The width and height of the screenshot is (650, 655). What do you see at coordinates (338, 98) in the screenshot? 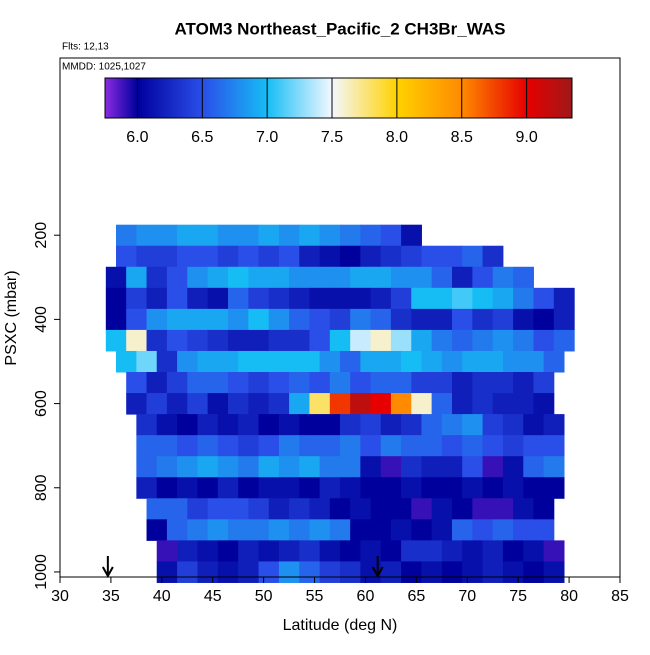
I see `colorbar` at bounding box center [338, 98].